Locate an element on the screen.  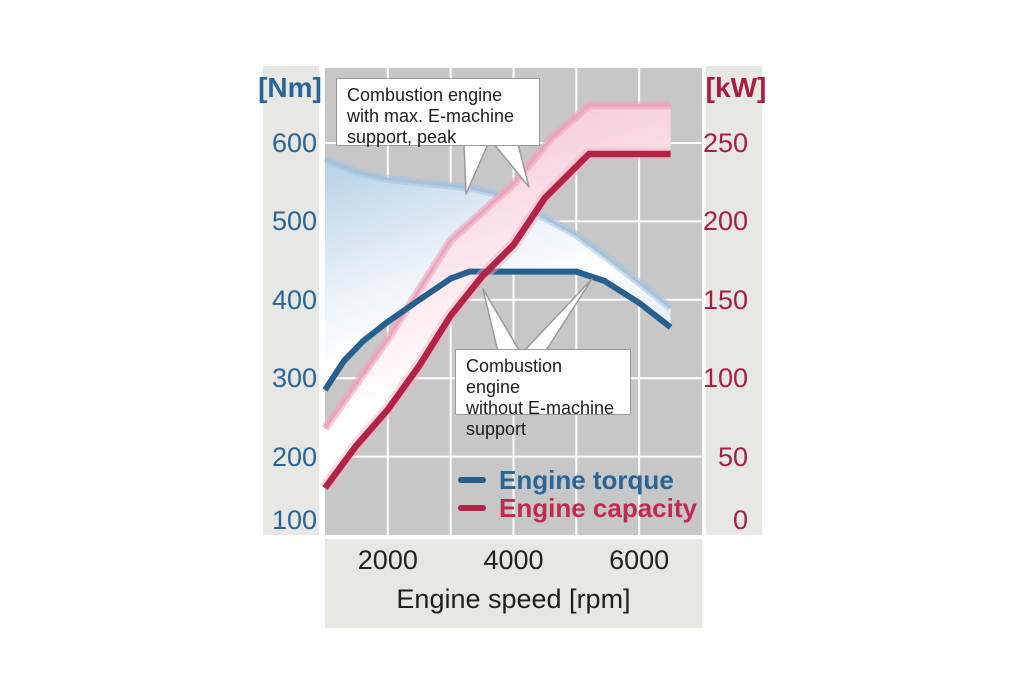
y-right-unit-label: [kW] is located at coordinates (736, 87).